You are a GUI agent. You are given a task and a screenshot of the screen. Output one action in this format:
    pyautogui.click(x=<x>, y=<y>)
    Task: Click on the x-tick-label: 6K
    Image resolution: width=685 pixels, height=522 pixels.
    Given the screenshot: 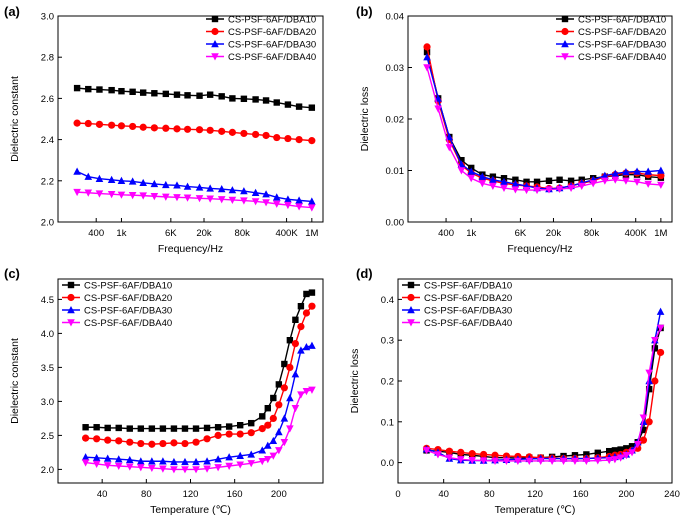 What is the action you would take?
    pyautogui.click(x=521, y=233)
    